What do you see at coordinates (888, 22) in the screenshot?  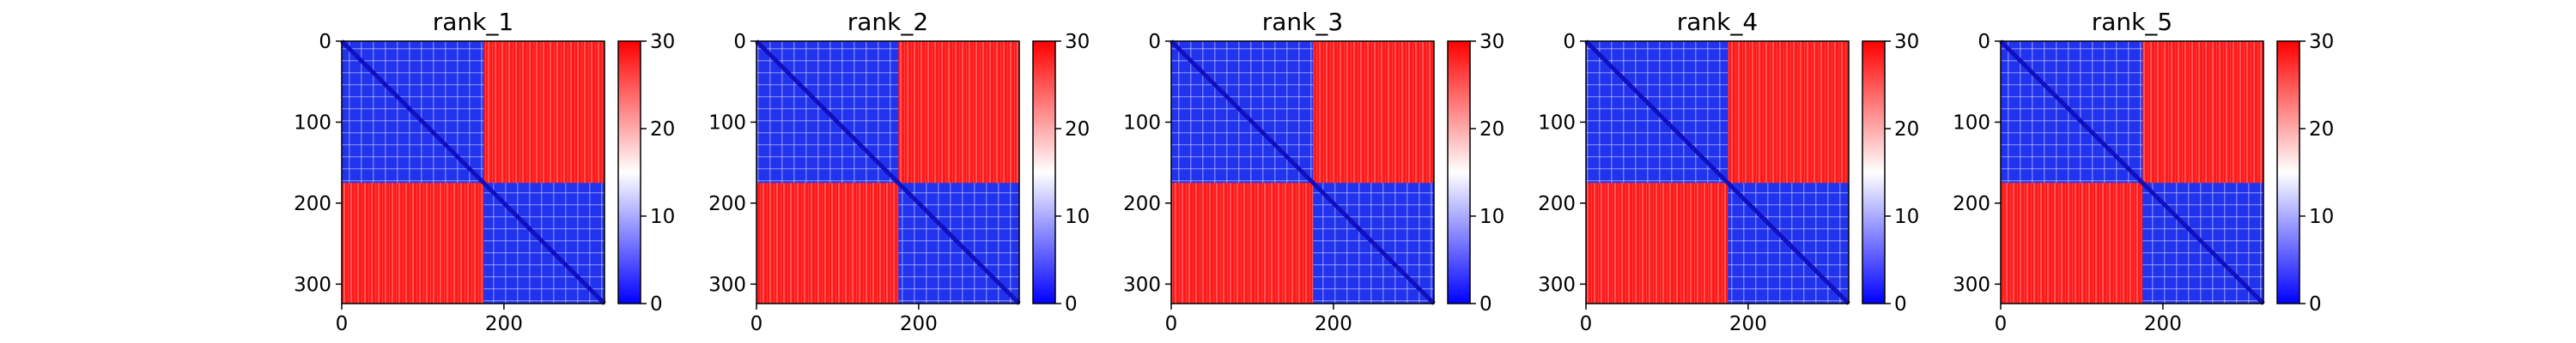 I see `panel-title: rank_2` at bounding box center [888, 22].